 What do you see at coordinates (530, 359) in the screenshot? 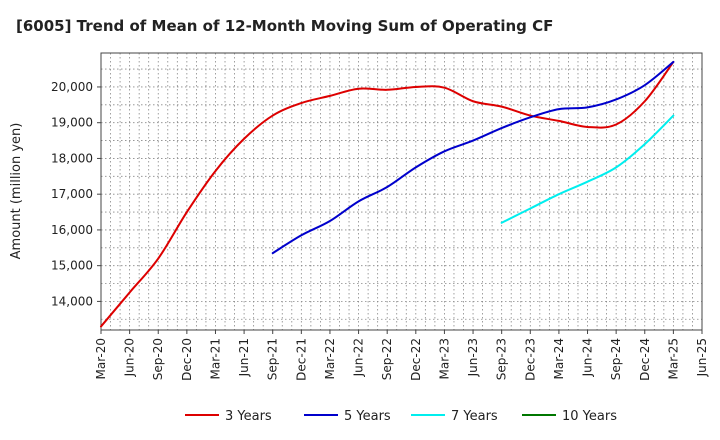
I see `x-tick-label: Dec-23` at bounding box center [530, 359].